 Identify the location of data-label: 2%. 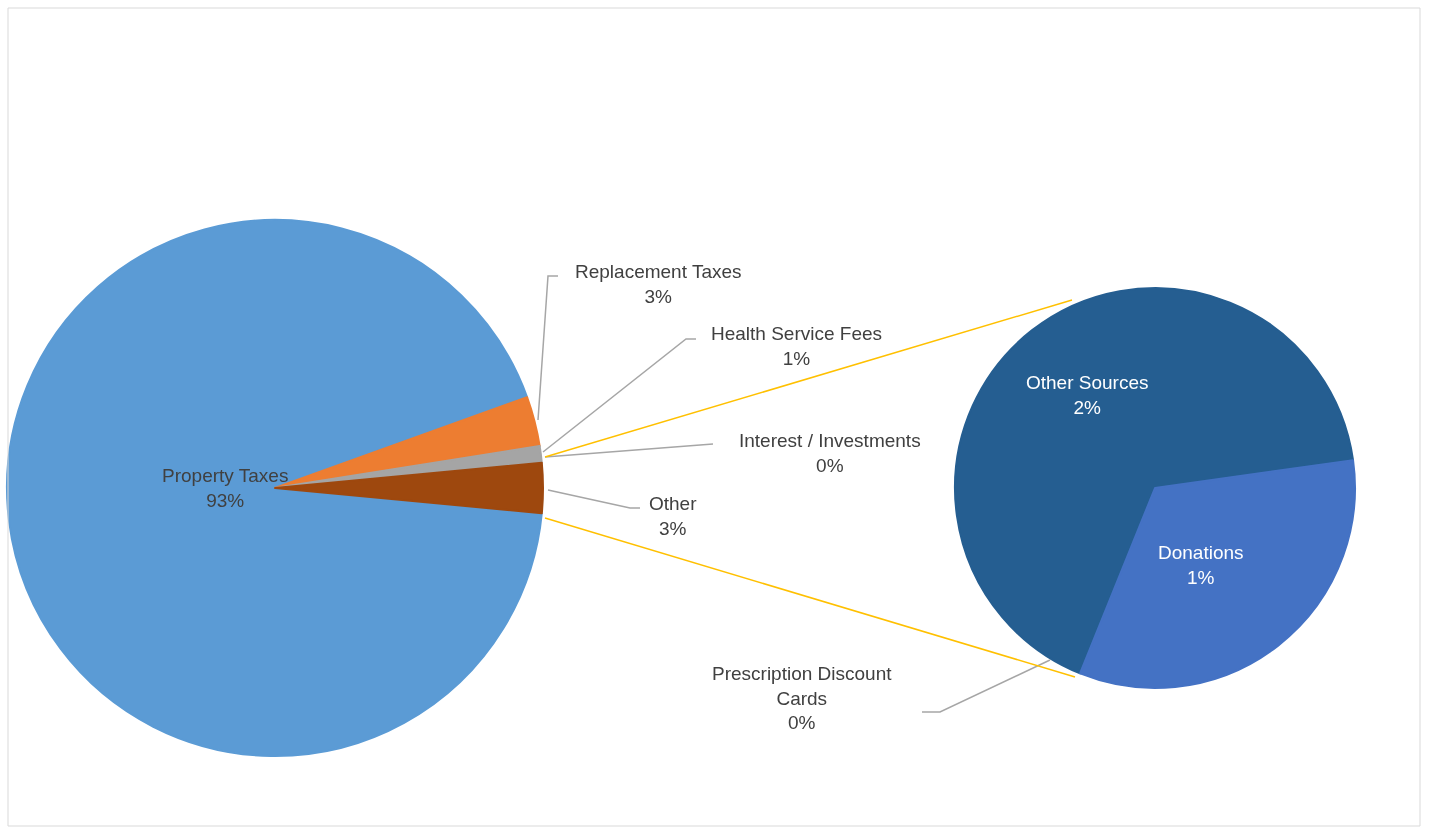
(1087, 407).